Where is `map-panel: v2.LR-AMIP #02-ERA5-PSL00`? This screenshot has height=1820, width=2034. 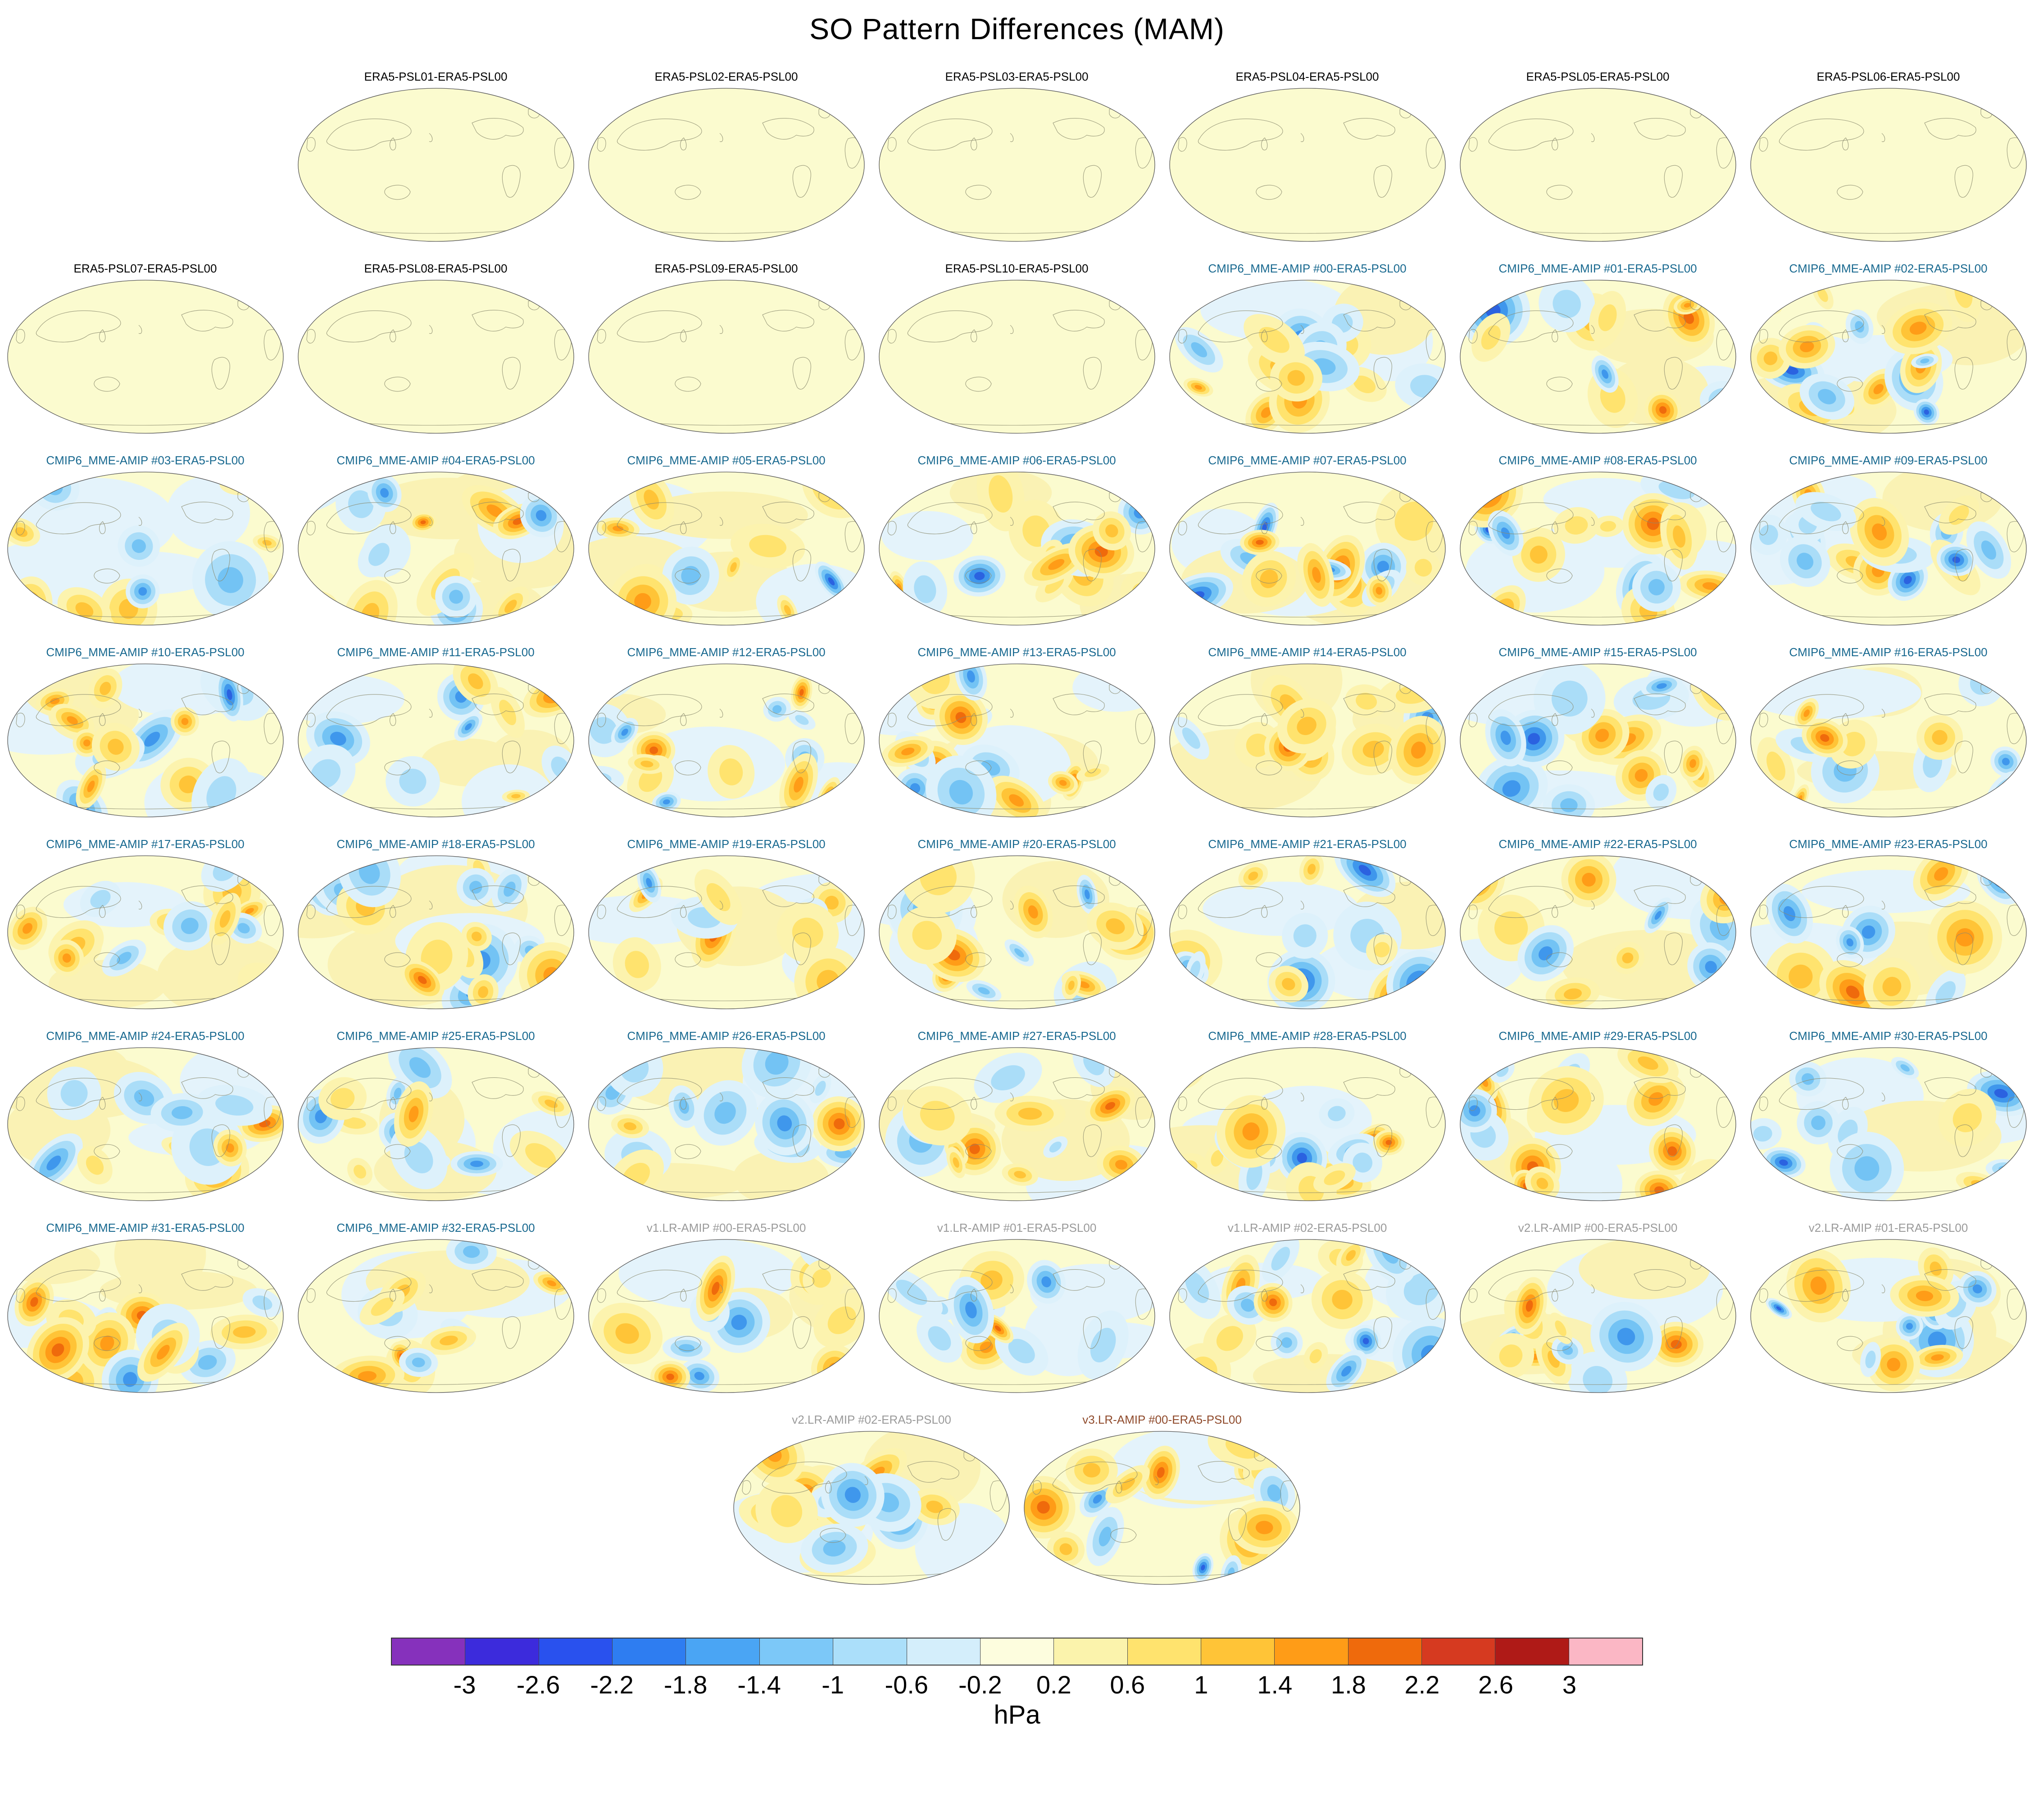
map-panel: v2.LR-AMIP #02-ERA5-PSL00 is located at coordinates (871, 1500).